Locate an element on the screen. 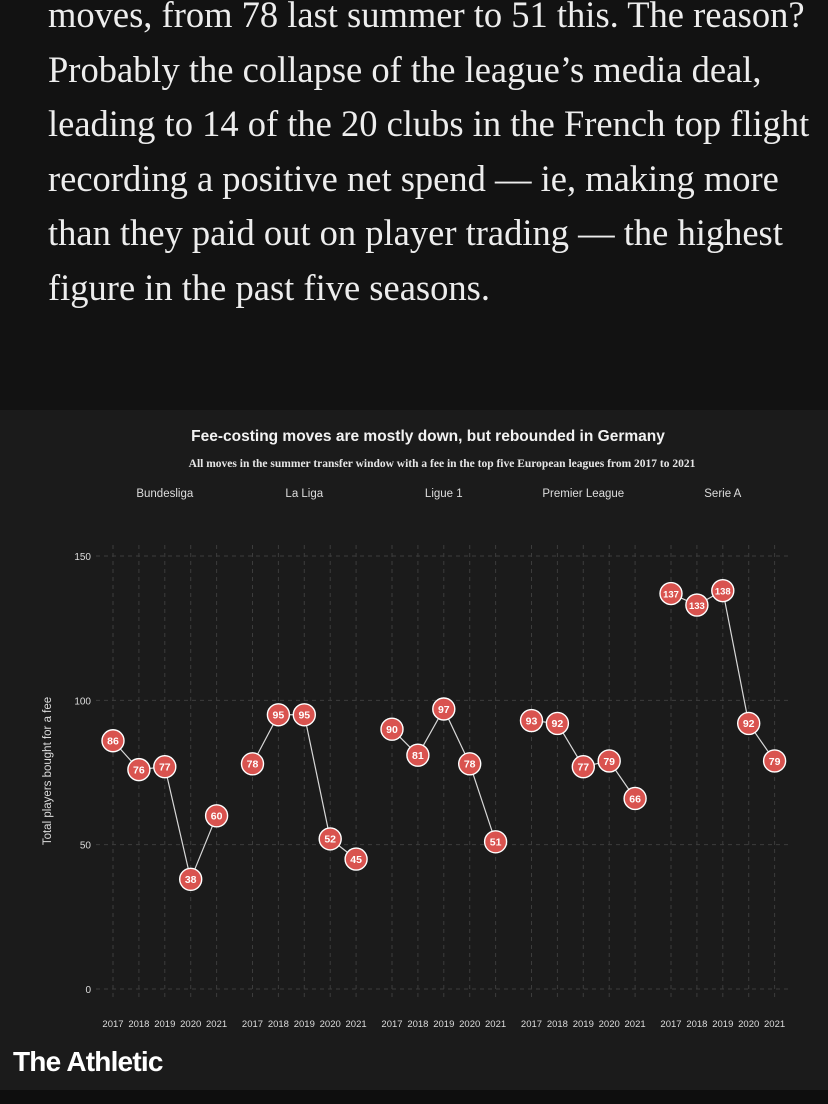 Image resolution: width=828 pixels, height=1104 pixels. data-label: 81 is located at coordinates (418, 756).